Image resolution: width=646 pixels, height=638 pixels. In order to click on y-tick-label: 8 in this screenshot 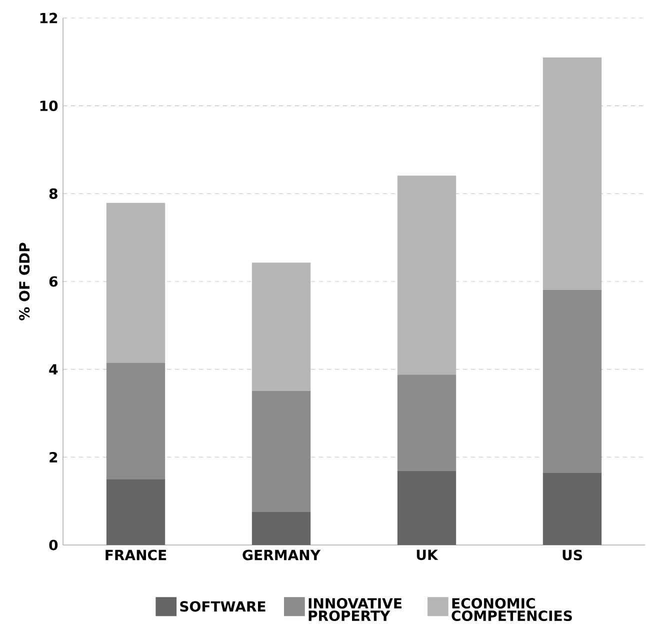, I will do `click(53, 193)`.